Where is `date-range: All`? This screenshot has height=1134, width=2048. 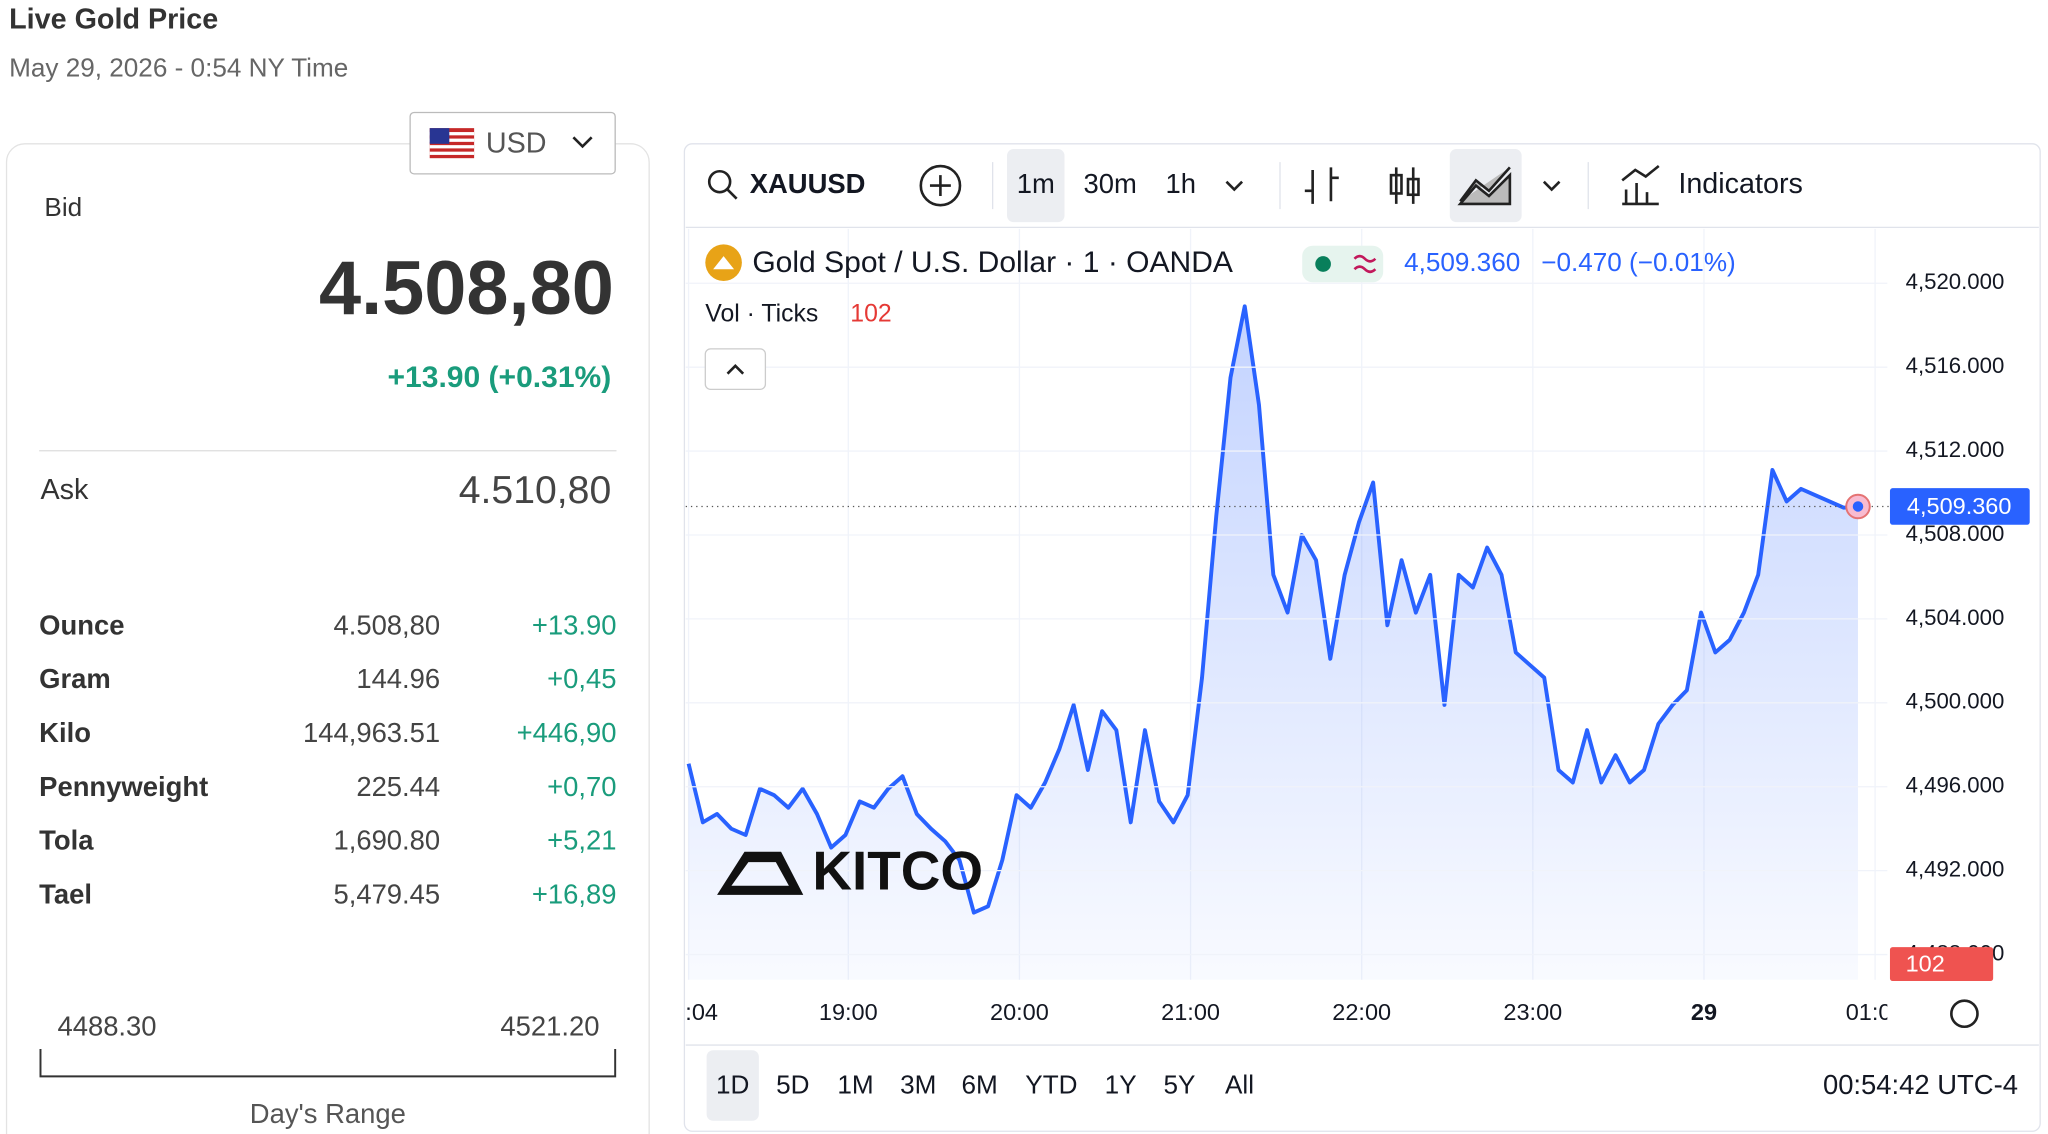
date-range: All is located at coordinates (1239, 1085).